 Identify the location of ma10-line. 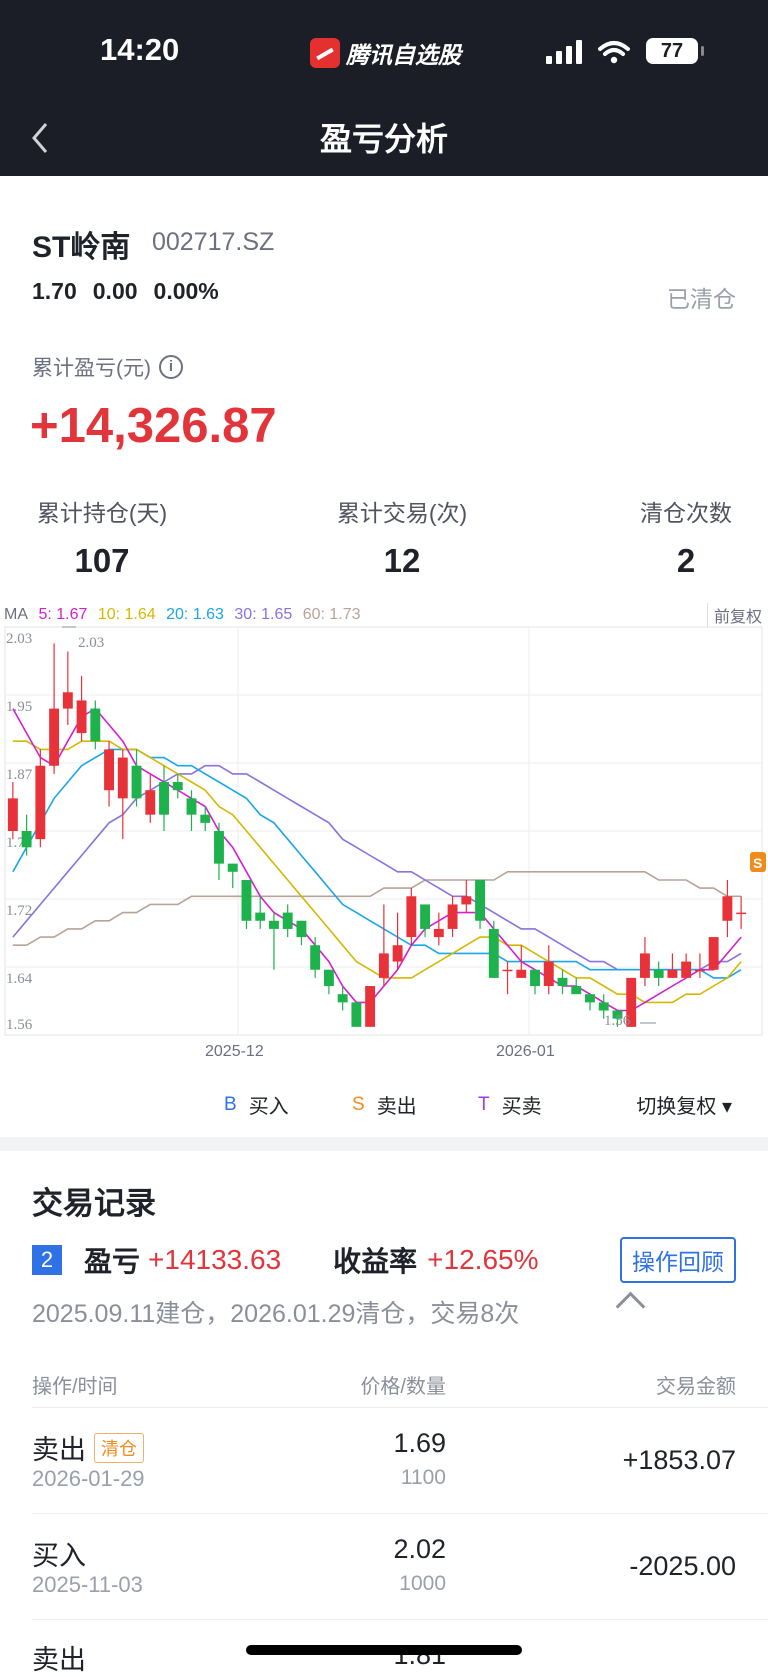
(377, 872).